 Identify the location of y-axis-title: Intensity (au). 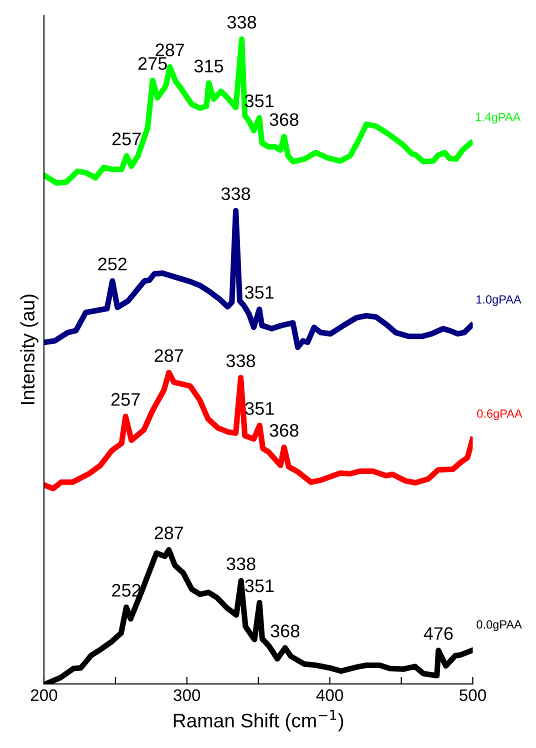
(29, 349).